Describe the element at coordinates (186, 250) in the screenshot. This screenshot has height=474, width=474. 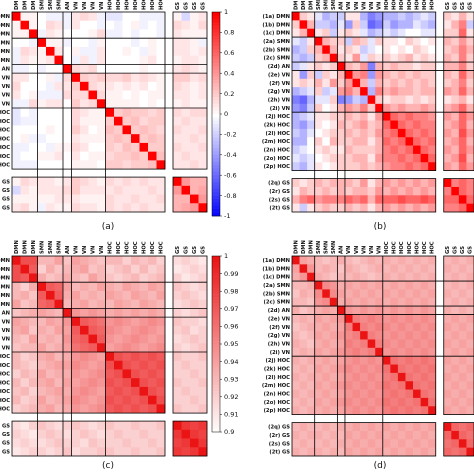
I see `col-tick-label: GS` at that location.